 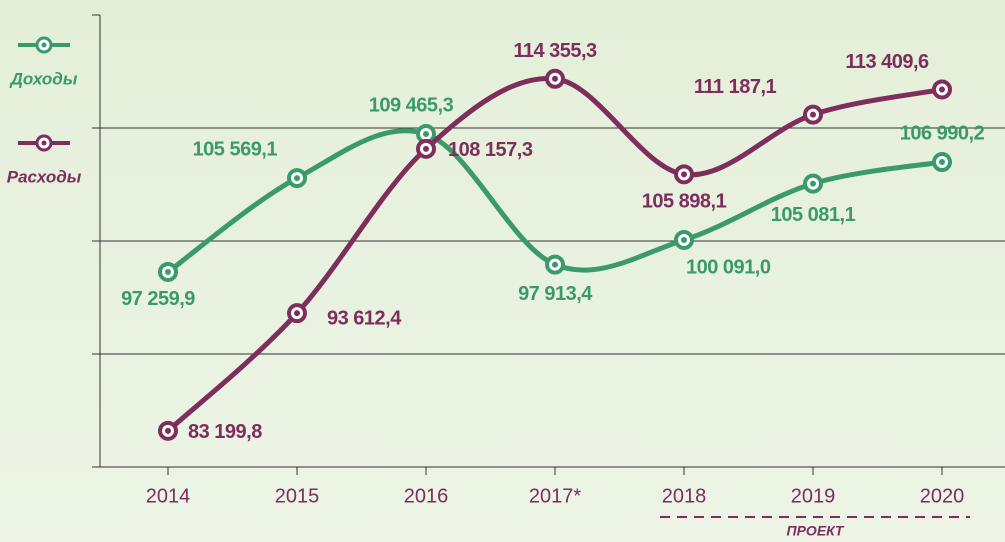 I want to click on value-label: 113 409,6, so click(x=887, y=62).